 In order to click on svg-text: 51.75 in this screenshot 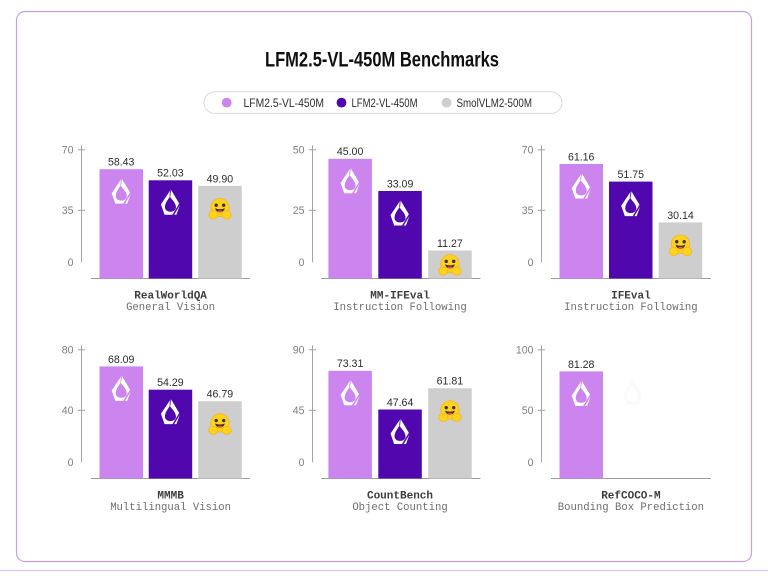, I will do `click(631, 175)`.